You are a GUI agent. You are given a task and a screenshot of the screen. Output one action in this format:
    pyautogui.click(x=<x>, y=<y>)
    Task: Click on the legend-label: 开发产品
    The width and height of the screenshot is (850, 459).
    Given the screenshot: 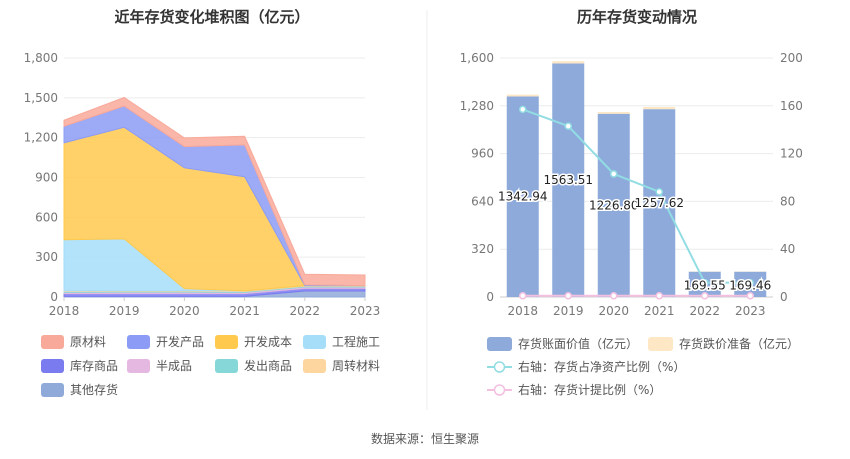 What is the action you would take?
    pyautogui.click(x=180, y=341)
    